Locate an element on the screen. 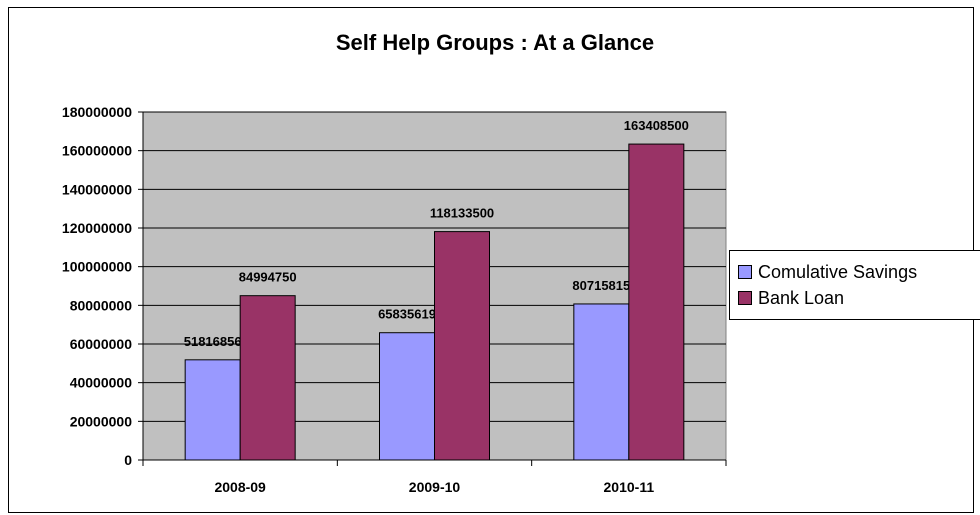 This screenshot has width=980, height=515. legend-item-savings: Comulative Savings is located at coordinates (827, 272).